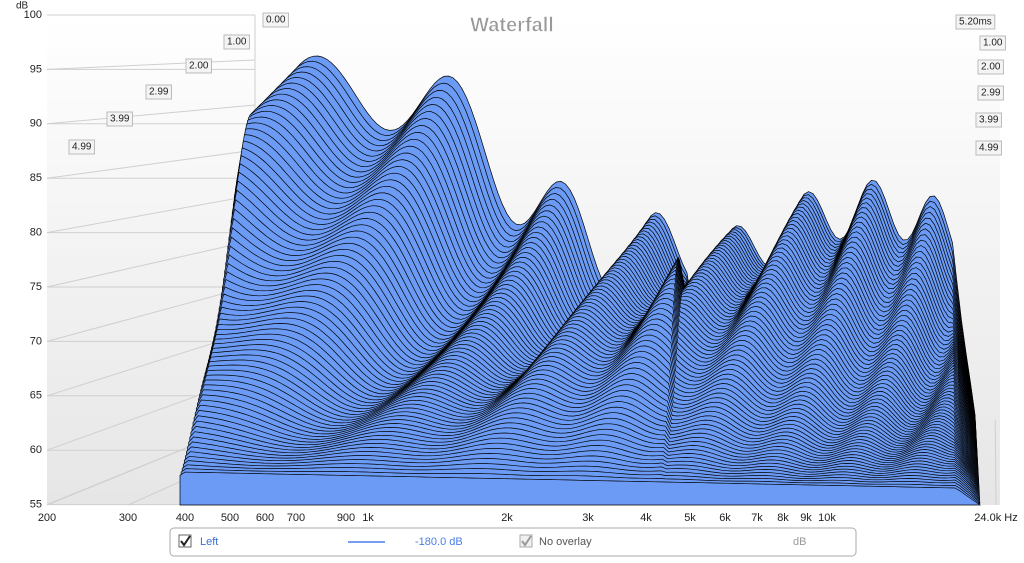 The image size is (1024, 563). I want to click on y-tick-label: 70, so click(36, 341).